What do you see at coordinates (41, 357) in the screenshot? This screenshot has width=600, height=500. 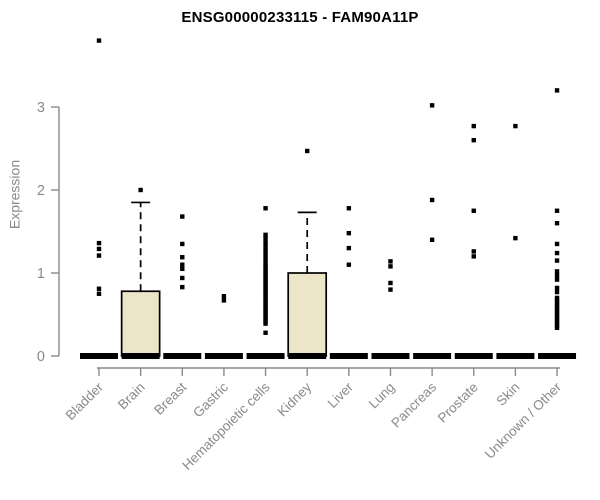 I see `y-tick-label: 0` at bounding box center [41, 357].